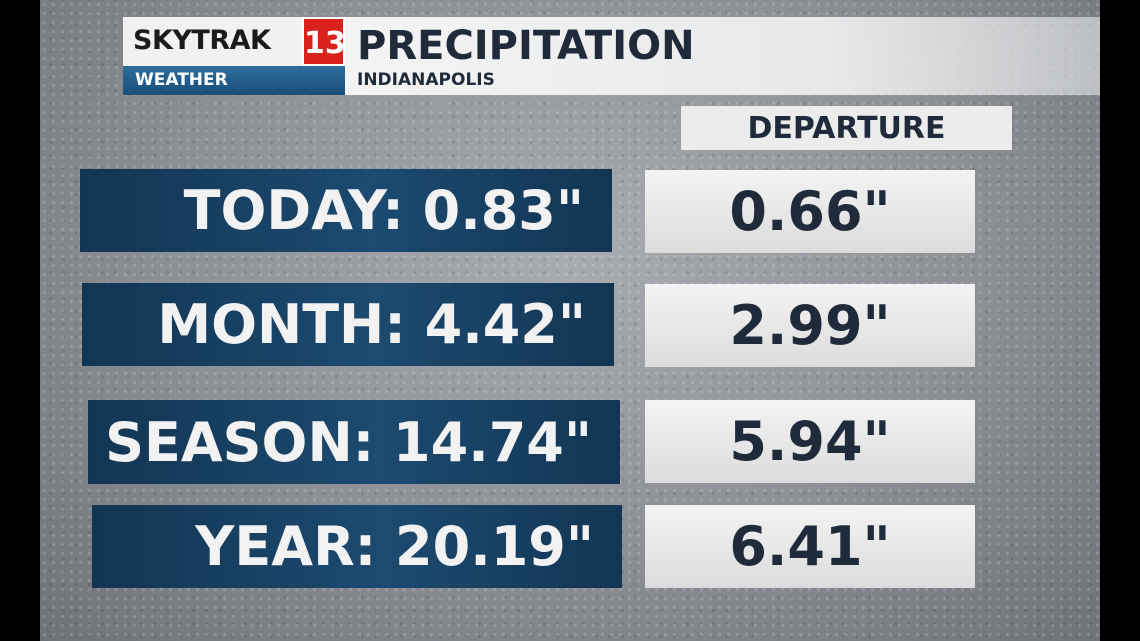 This screenshot has width=1140, height=641. What do you see at coordinates (346, 210) in the screenshot?
I see `row-label: TODAY: 0.83"` at bounding box center [346, 210].